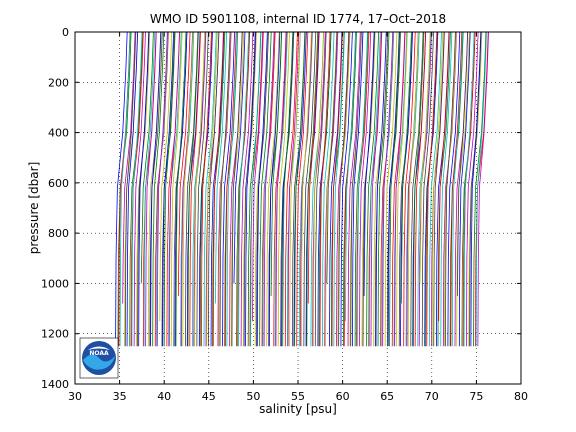 This screenshot has width=576, height=432. I want to click on x-tick-label: 60, so click(343, 396).